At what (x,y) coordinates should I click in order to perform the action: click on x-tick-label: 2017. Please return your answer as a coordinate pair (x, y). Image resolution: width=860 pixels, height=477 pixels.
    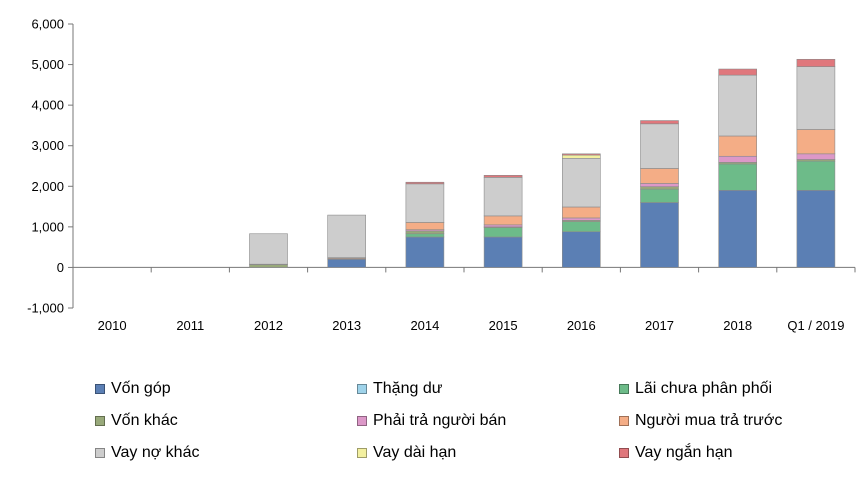
    Looking at the image, I should click on (659, 325).